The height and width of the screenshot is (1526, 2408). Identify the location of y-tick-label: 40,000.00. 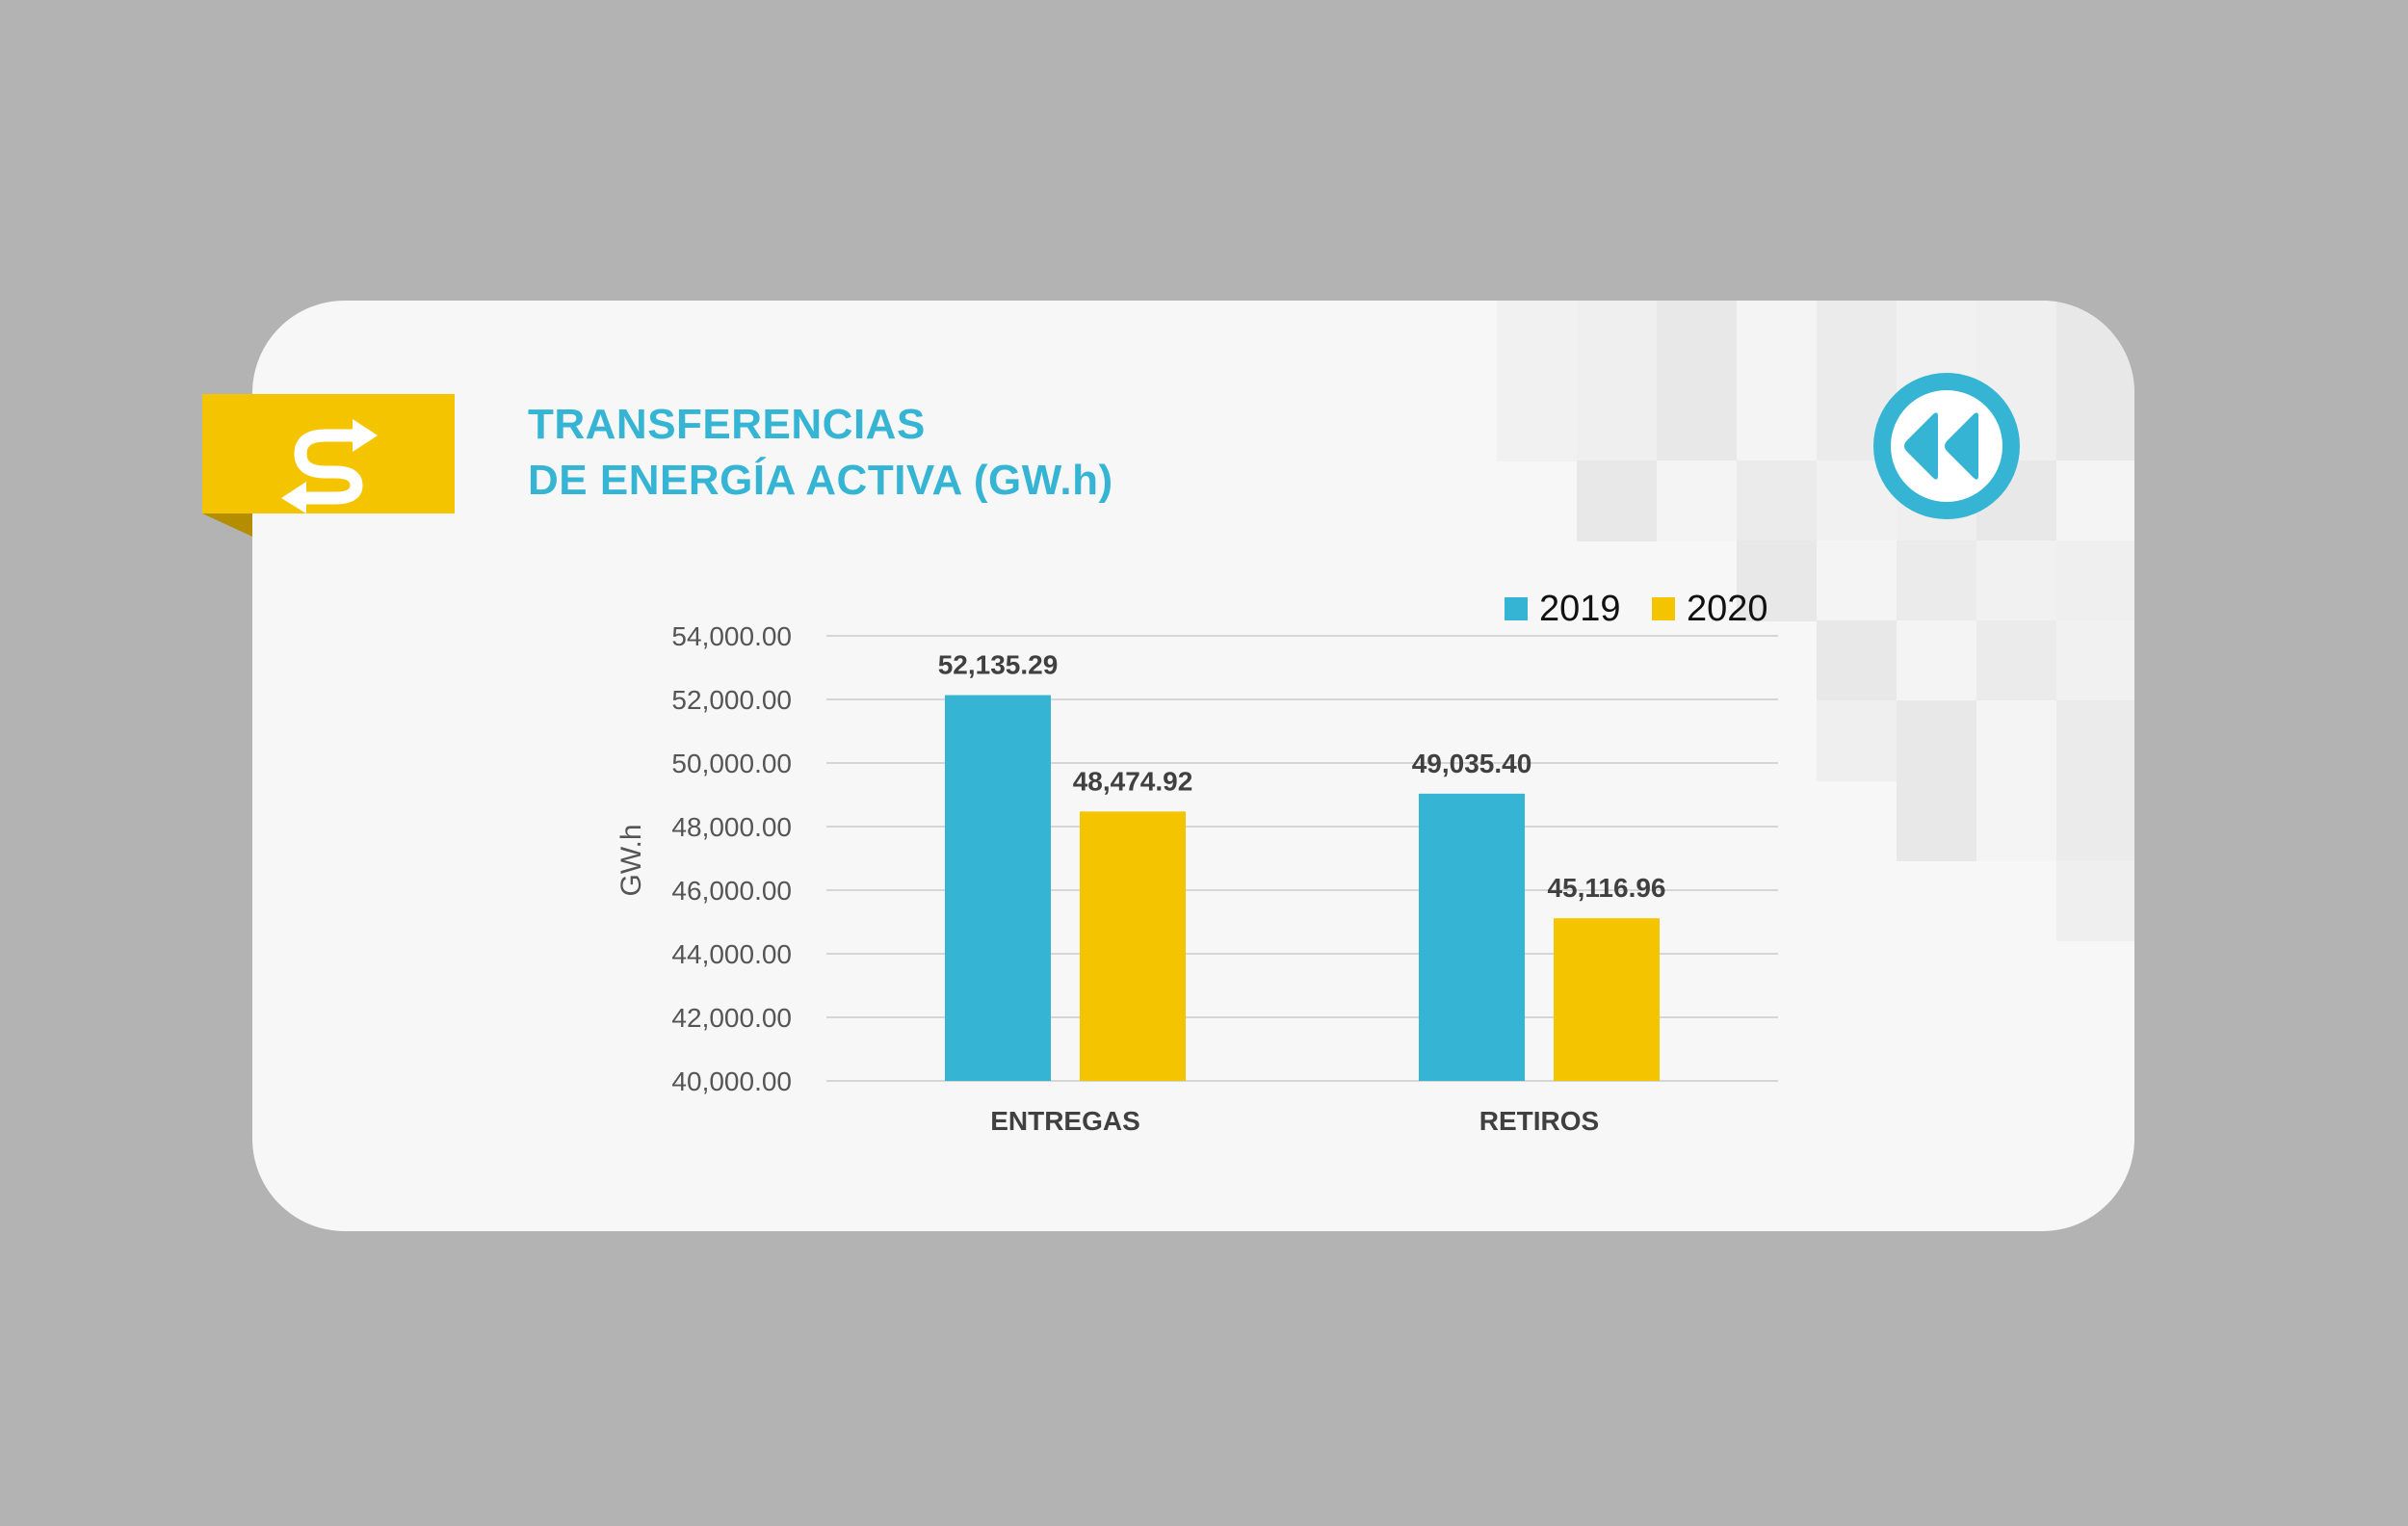
(731, 1081).